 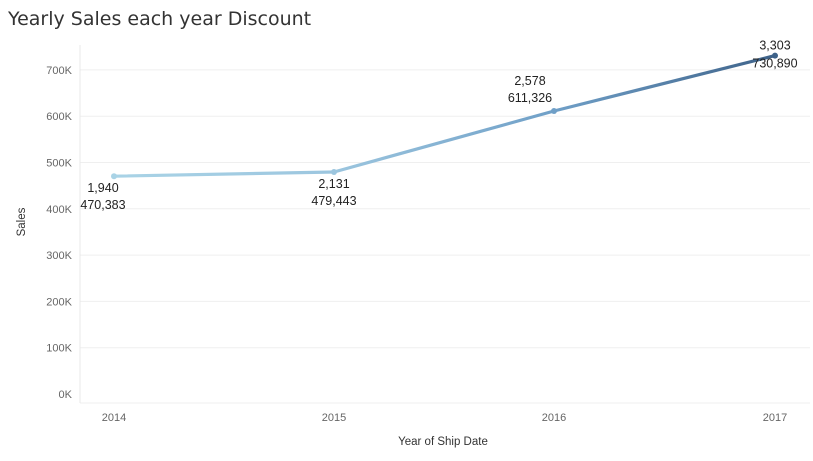 What do you see at coordinates (334, 418) in the screenshot?
I see `x-tick-label: 2015` at bounding box center [334, 418].